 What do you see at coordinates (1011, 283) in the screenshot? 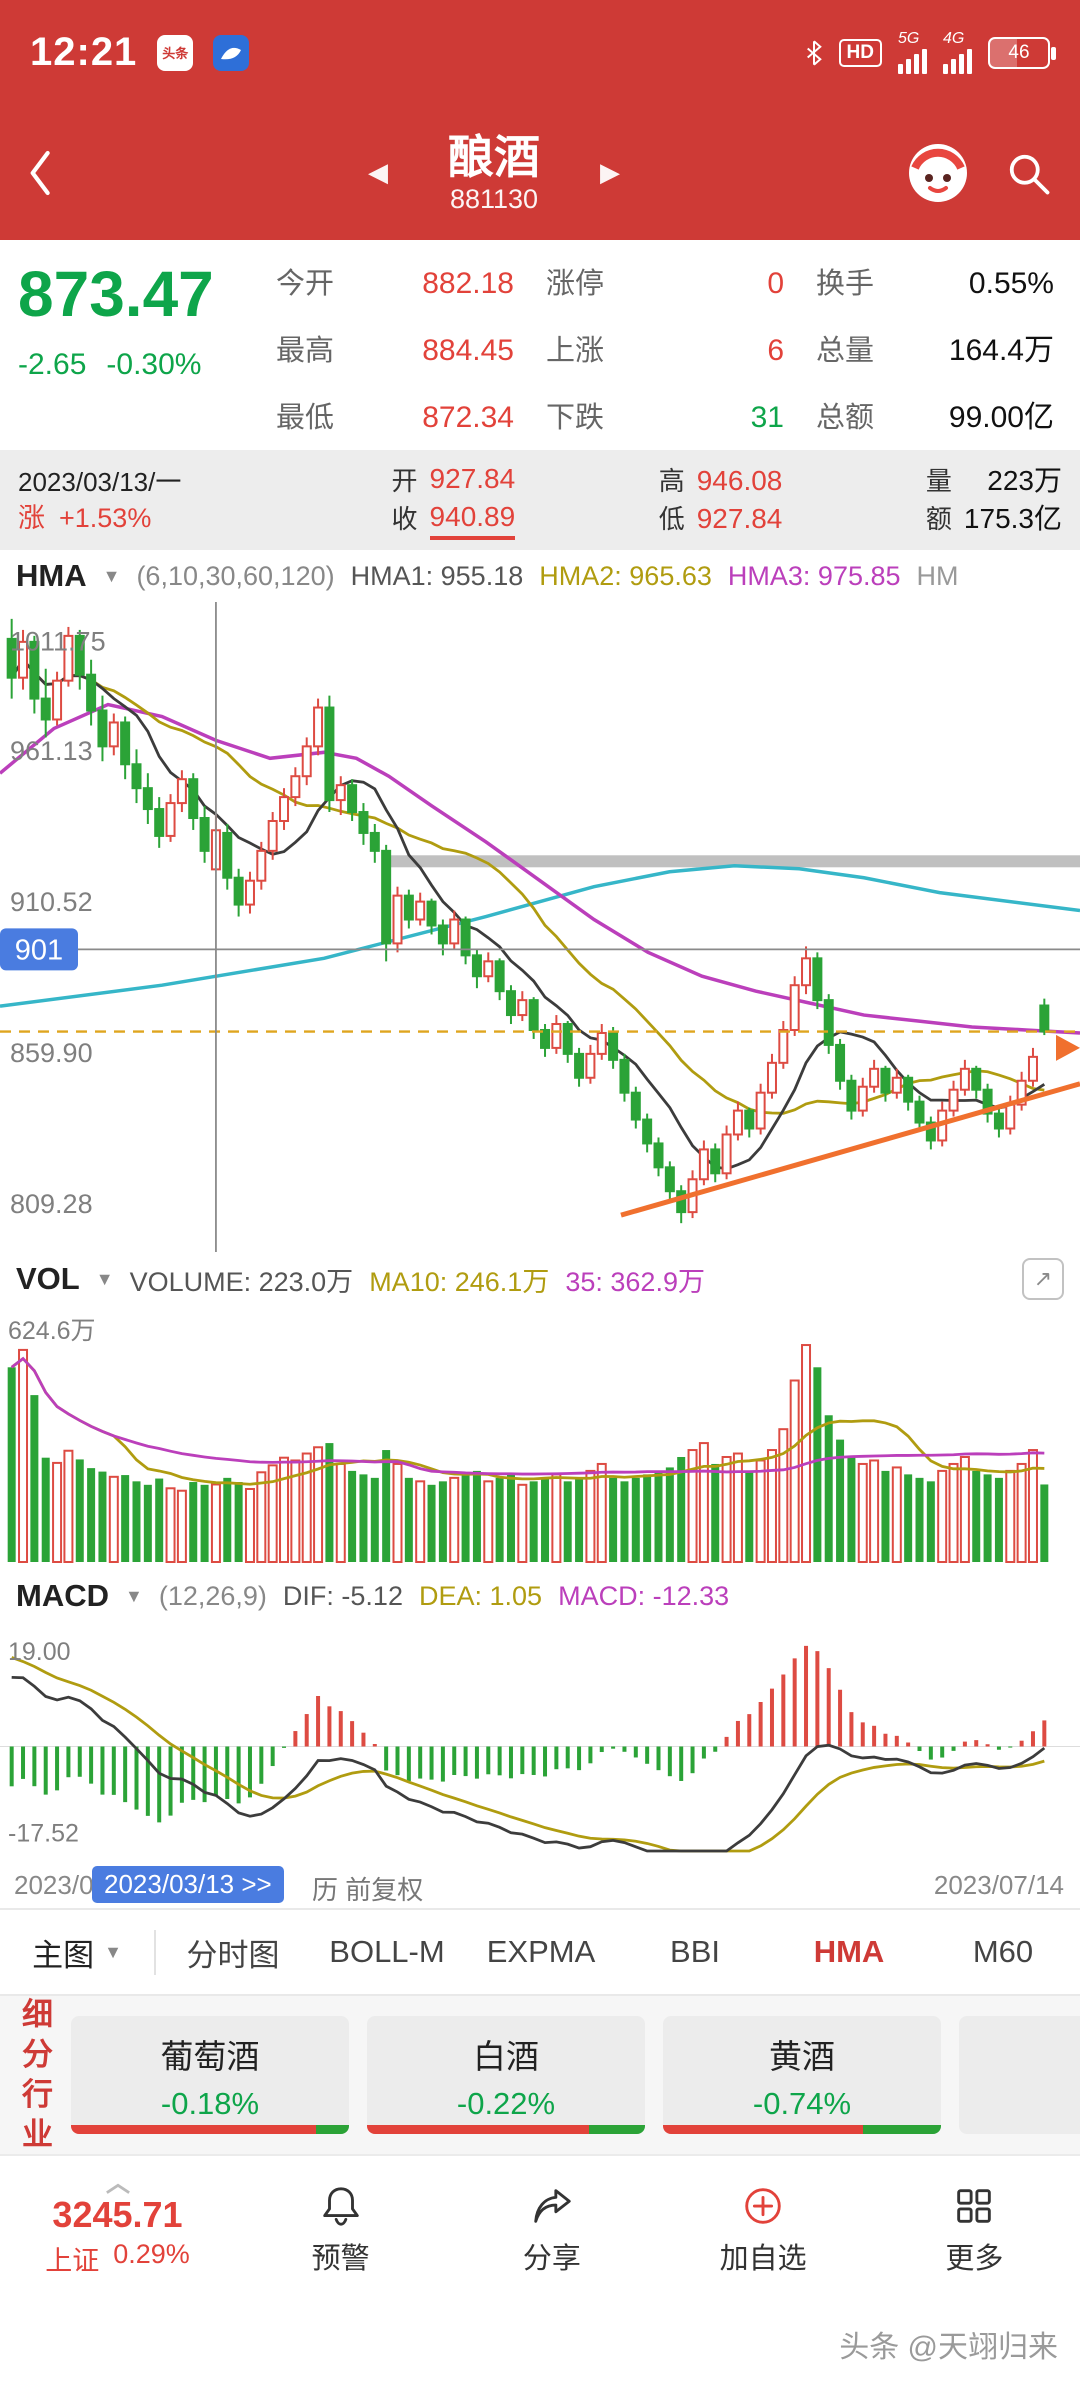
I see `turnover-value: 0.55%` at bounding box center [1011, 283].